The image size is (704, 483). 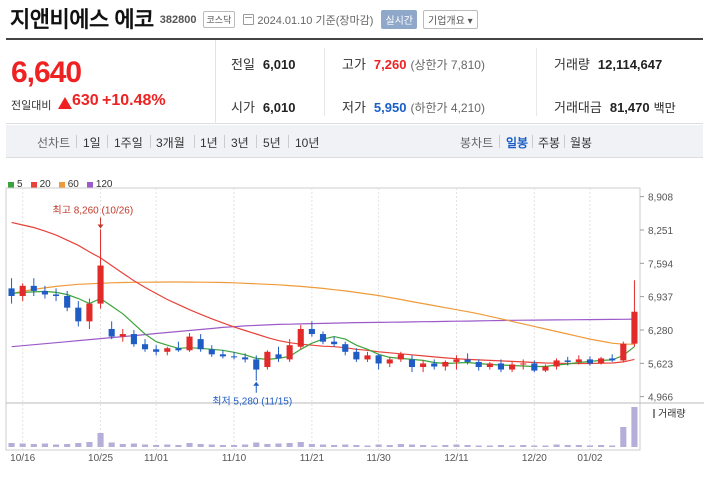 I want to click on candle-chart-label: 봉차트, so click(x=477, y=143).